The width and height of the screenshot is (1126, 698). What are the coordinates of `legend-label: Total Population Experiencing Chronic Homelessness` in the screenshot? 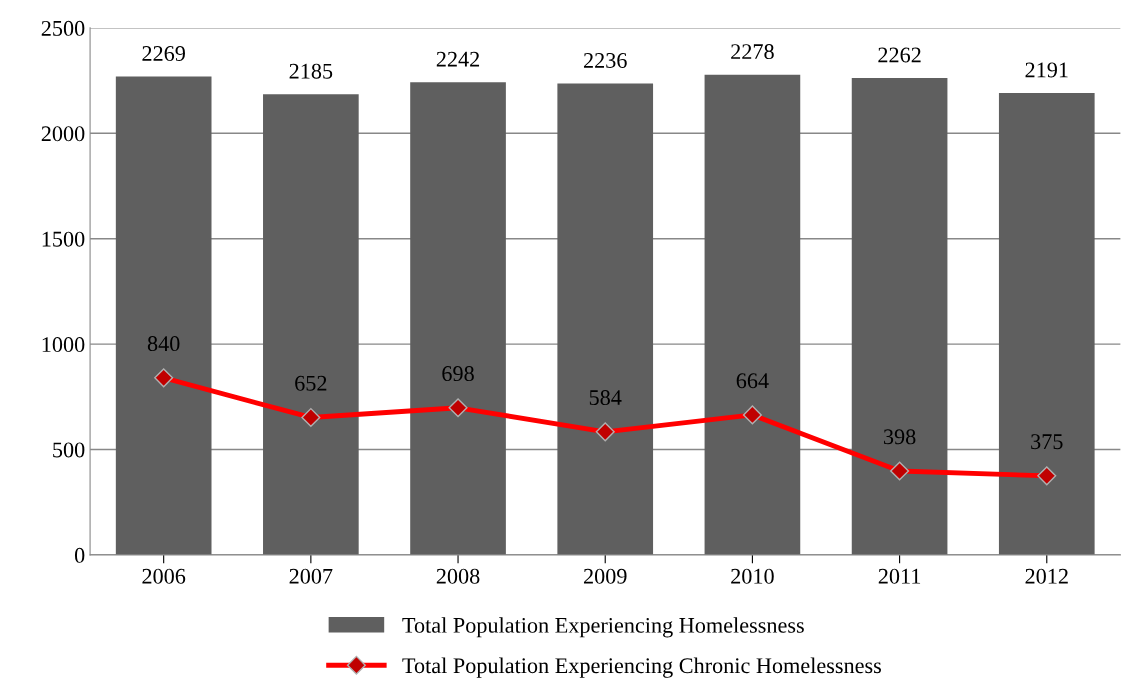 It's located at (641, 667).